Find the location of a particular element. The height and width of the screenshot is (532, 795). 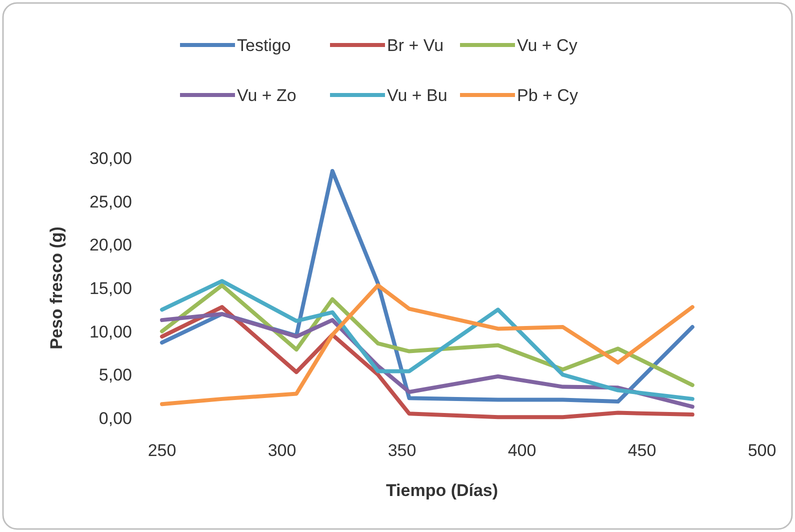

x-tick-label: 500 is located at coordinates (762, 450).